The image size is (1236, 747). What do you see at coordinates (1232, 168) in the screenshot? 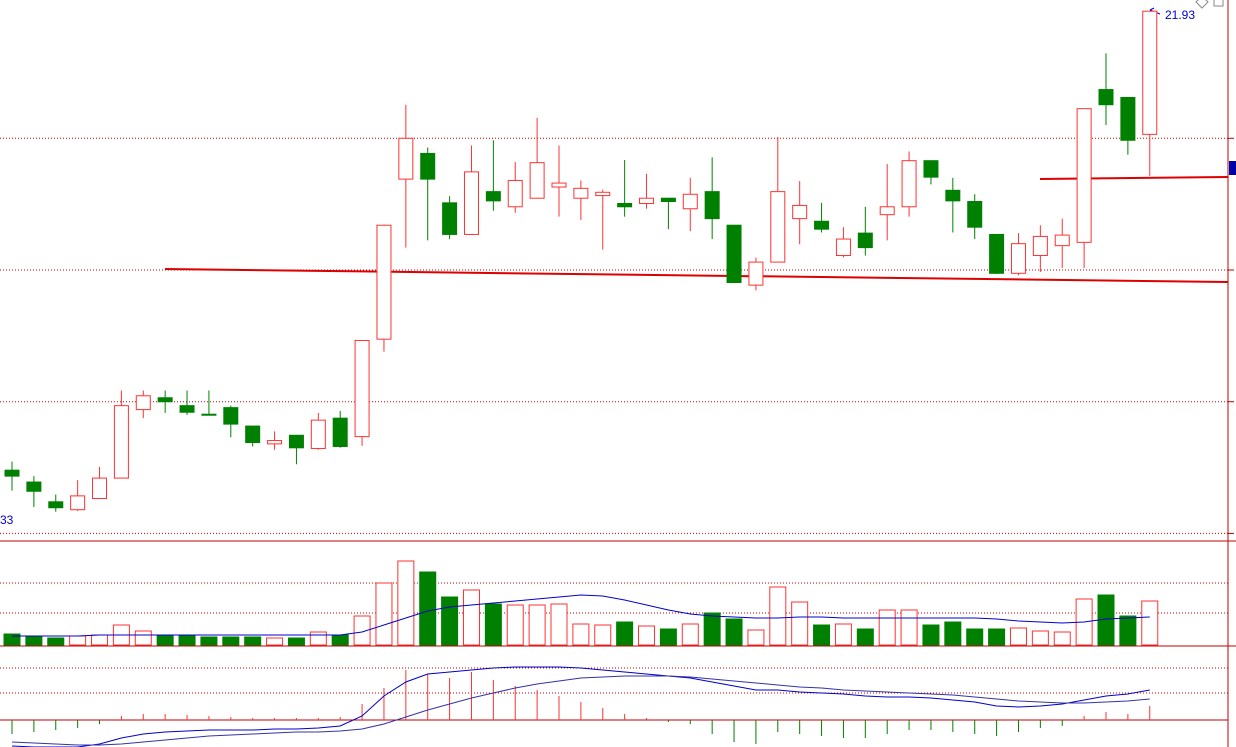
I see `price-marker` at bounding box center [1232, 168].